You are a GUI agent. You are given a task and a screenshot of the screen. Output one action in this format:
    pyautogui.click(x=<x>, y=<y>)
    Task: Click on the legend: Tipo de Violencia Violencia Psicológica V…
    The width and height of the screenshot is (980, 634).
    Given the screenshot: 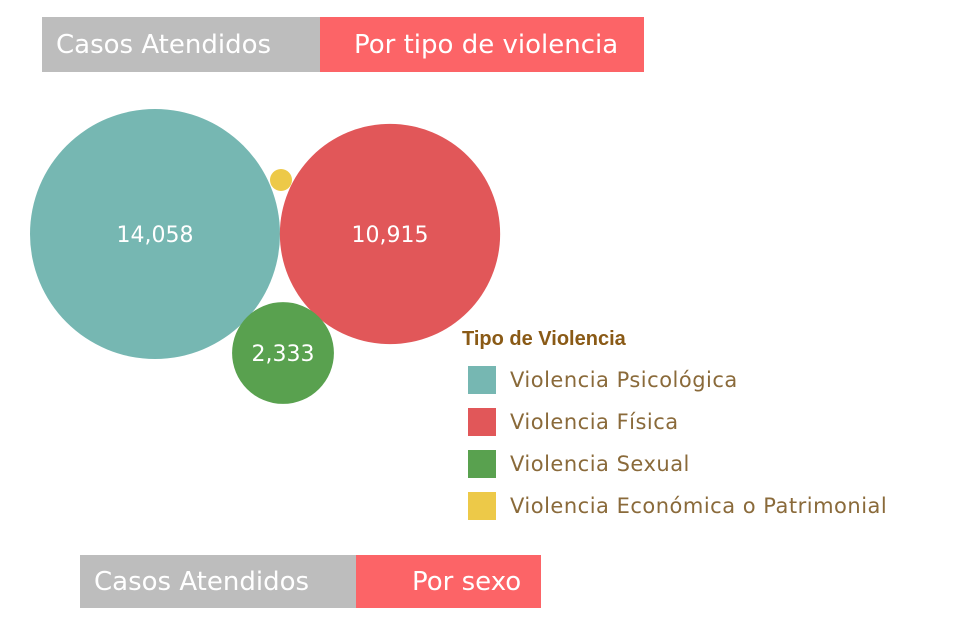 What is the action you would take?
    pyautogui.click(x=674, y=427)
    